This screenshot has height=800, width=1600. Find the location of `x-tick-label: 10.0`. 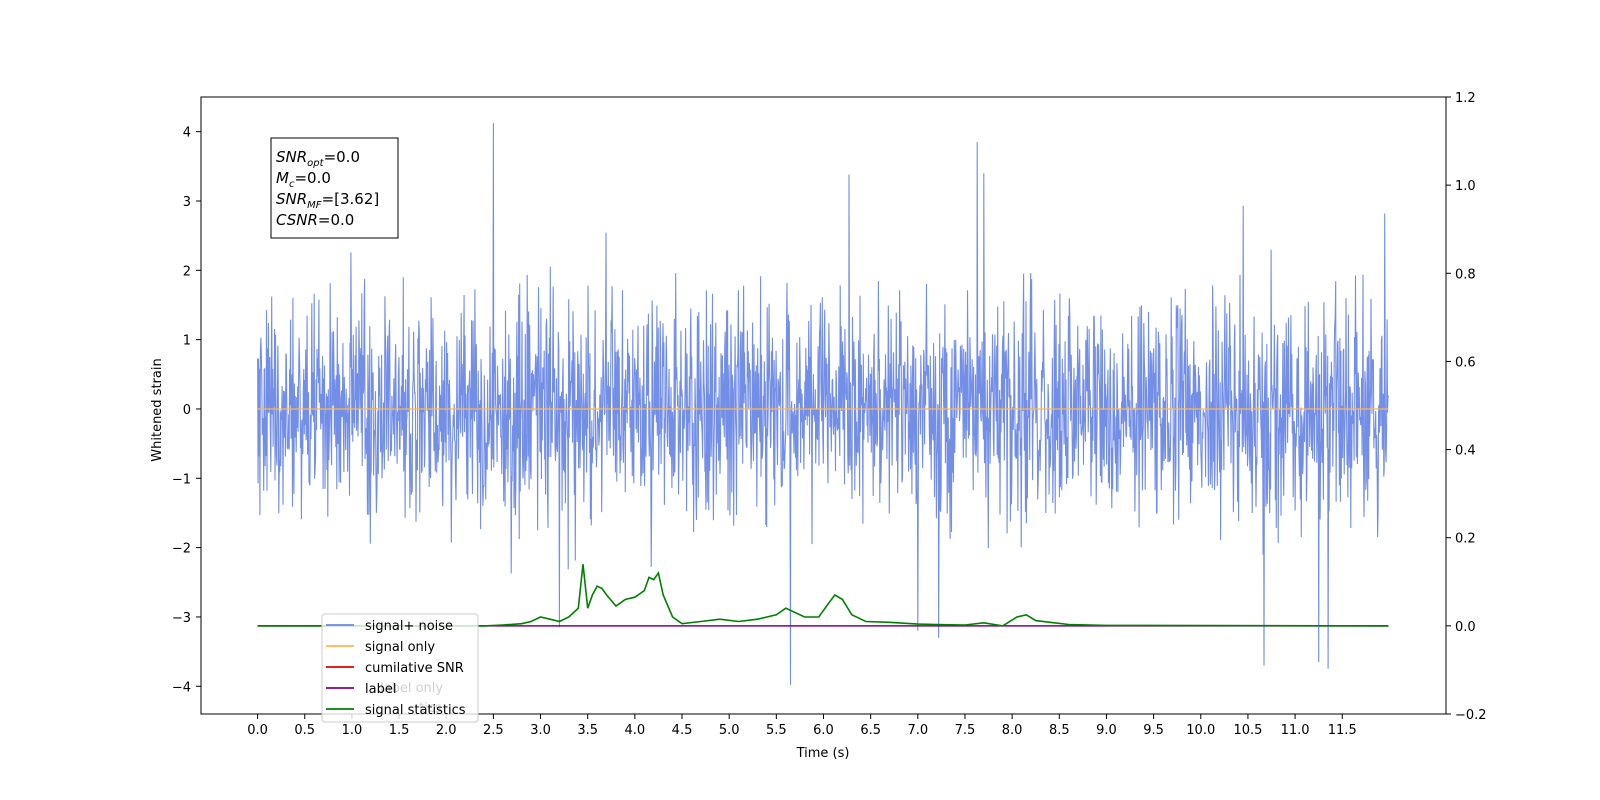

x-tick-label: 10.0 is located at coordinates (1200, 730).